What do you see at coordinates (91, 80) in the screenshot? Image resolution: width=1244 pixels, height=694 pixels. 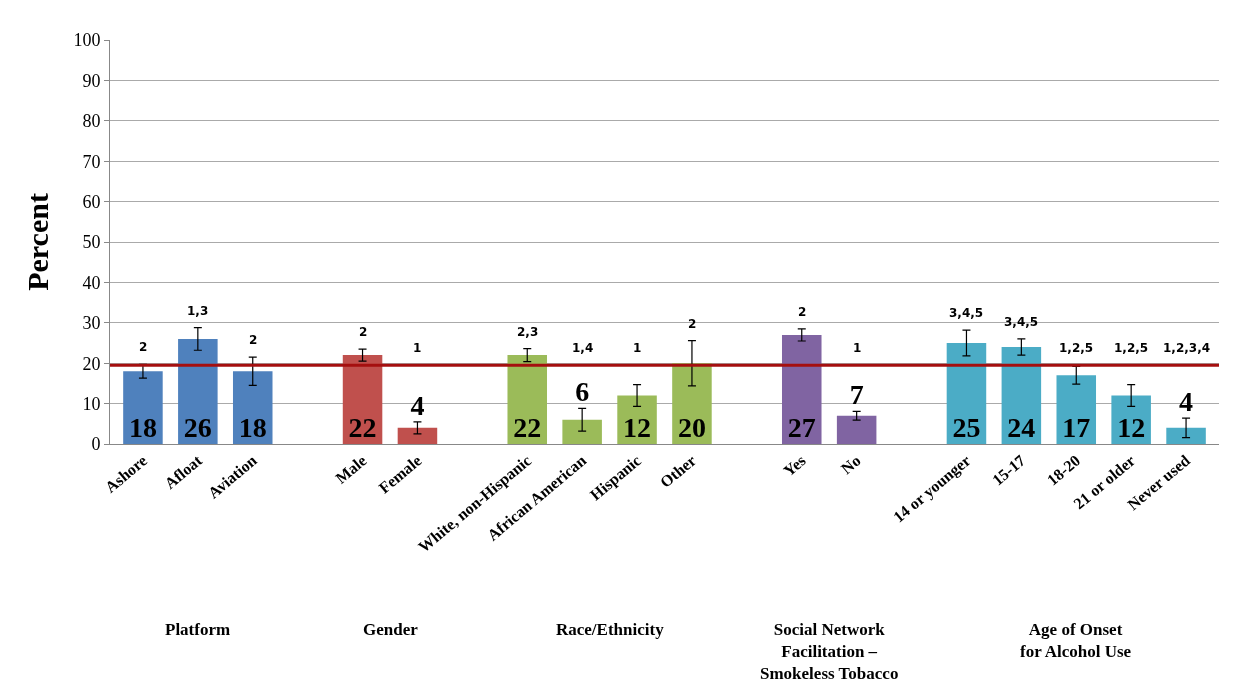 I see `y-tick-label: 90` at bounding box center [91, 80].